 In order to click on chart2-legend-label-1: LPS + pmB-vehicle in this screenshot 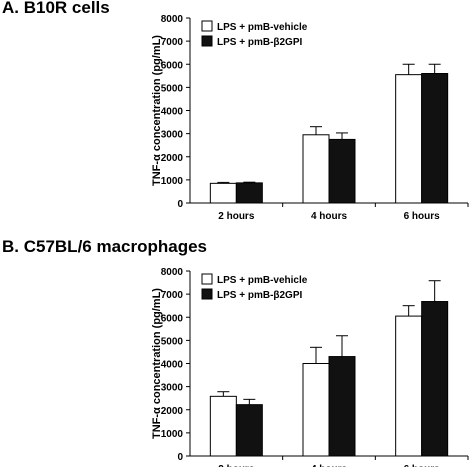, I will do `click(262, 280)`.